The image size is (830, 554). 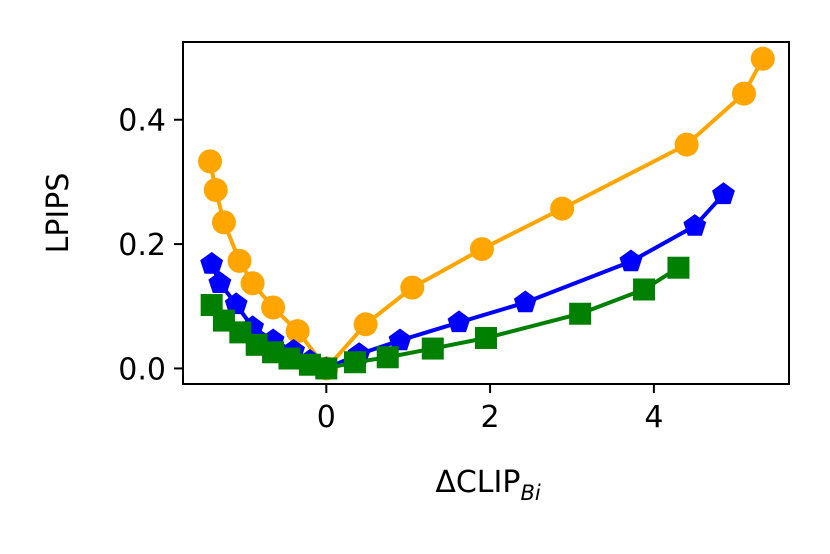 What do you see at coordinates (142, 245) in the screenshot?
I see `y-tick-label: 0.2` at bounding box center [142, 245].